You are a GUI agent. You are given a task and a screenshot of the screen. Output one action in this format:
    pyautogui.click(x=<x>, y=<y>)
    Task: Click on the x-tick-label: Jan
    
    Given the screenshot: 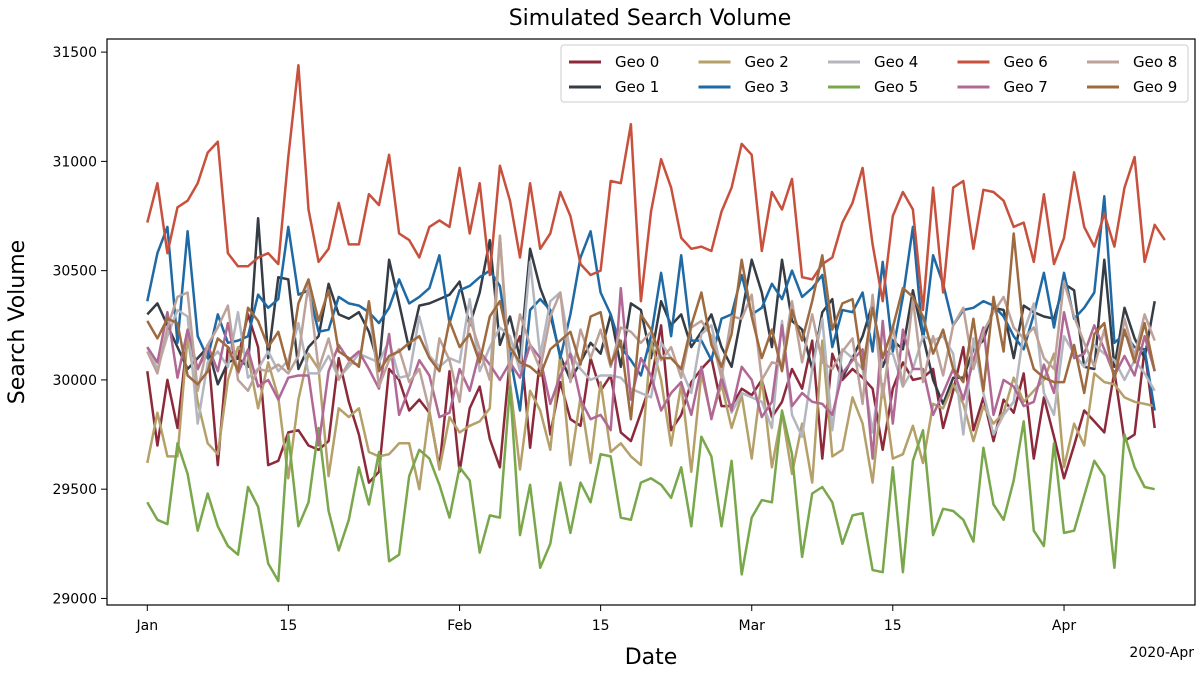 What is the action you would take?
    pyautogui.click(x=146, y=626)
    